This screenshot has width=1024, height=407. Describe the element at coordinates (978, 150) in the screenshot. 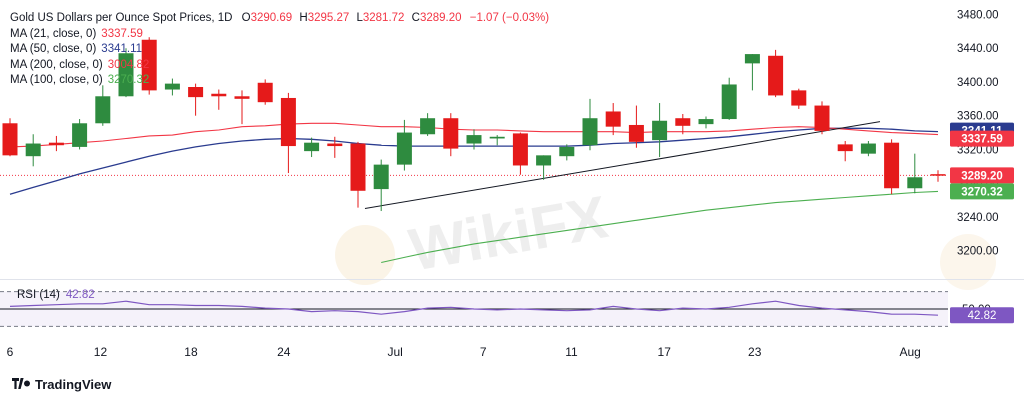

I see `price-axis-tick: 3320.00` at that location.